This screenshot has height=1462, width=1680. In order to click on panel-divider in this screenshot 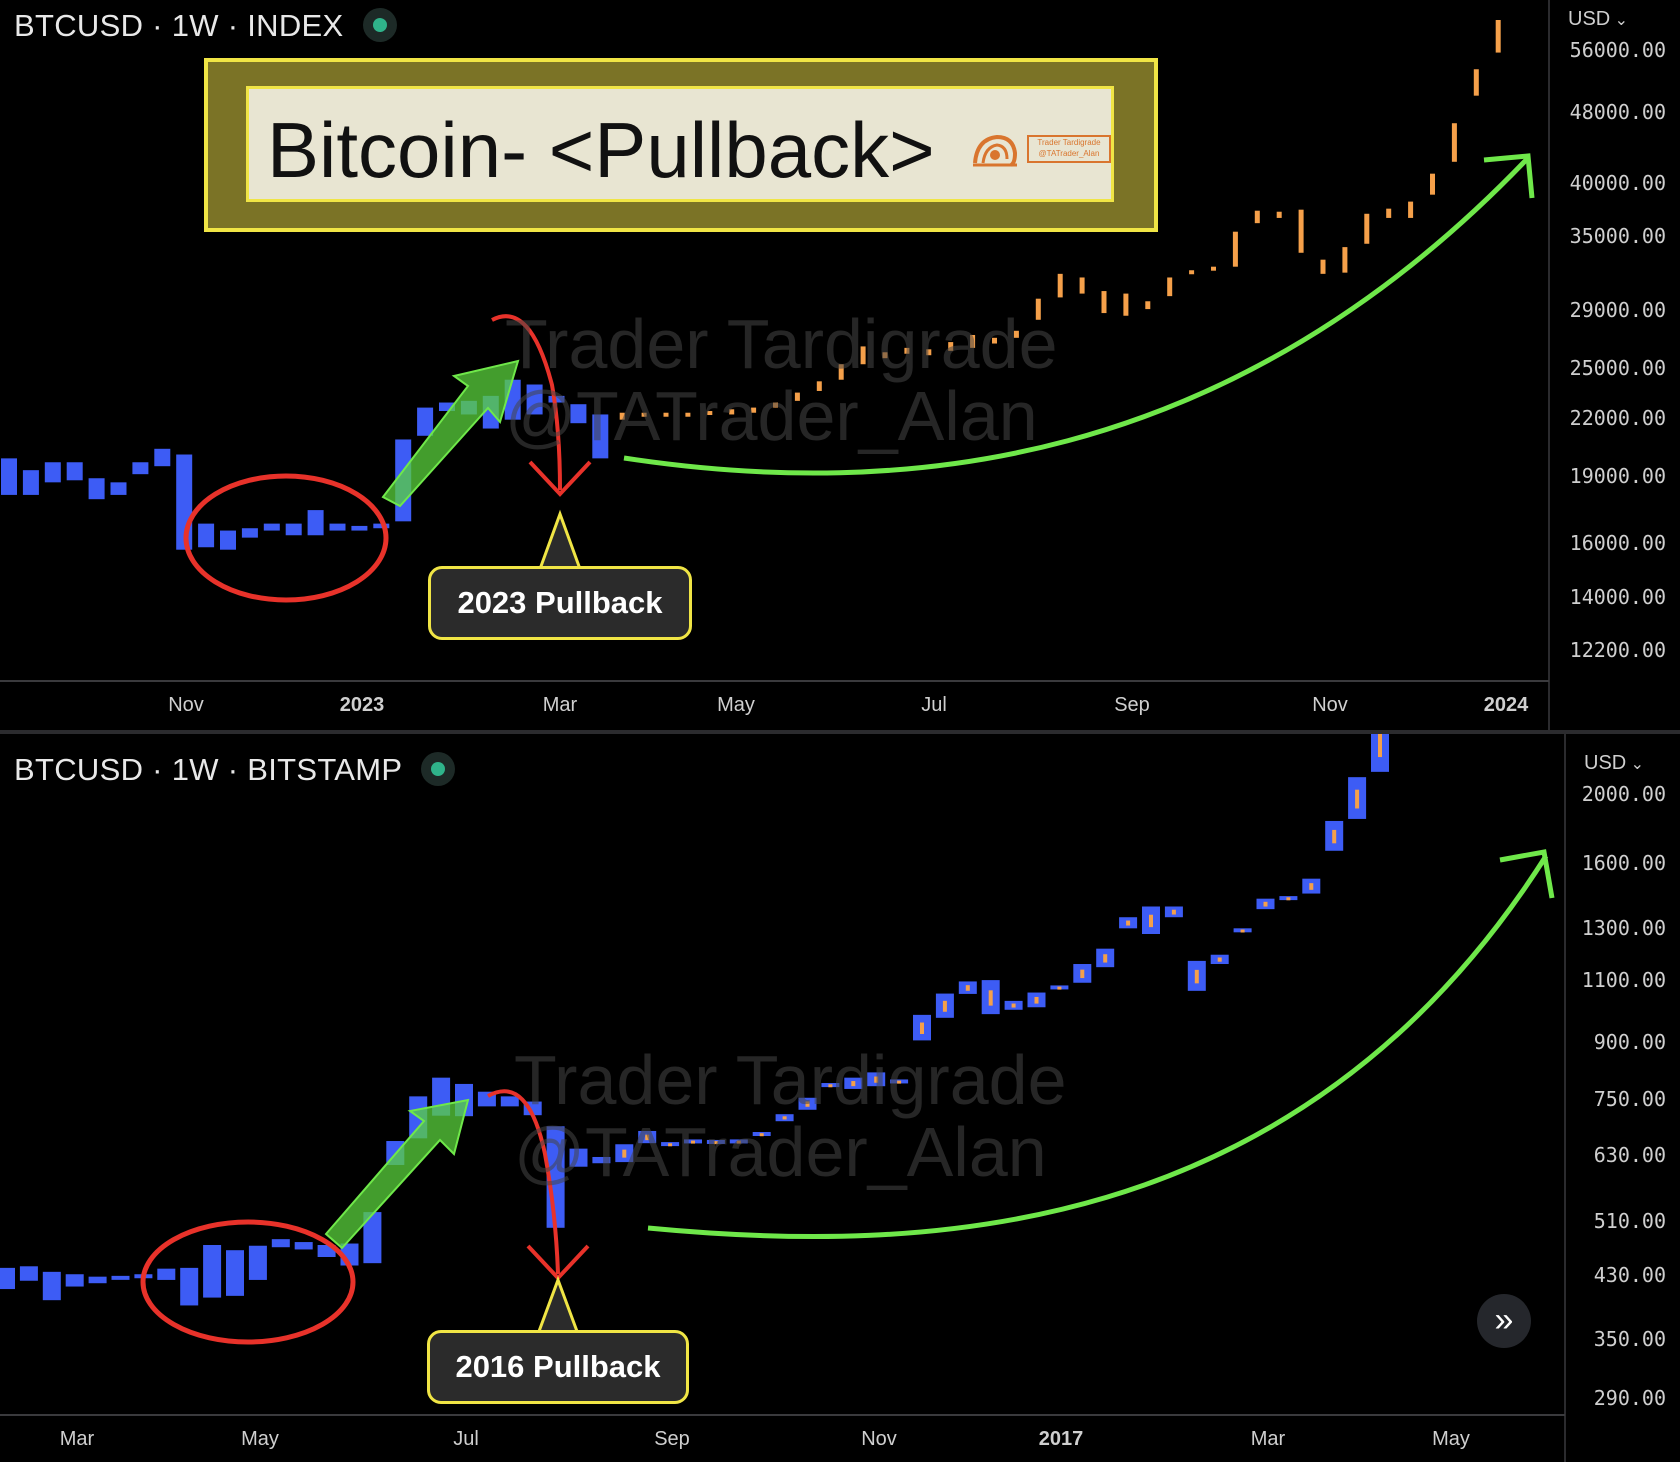, I will do `click(840, 732)`.